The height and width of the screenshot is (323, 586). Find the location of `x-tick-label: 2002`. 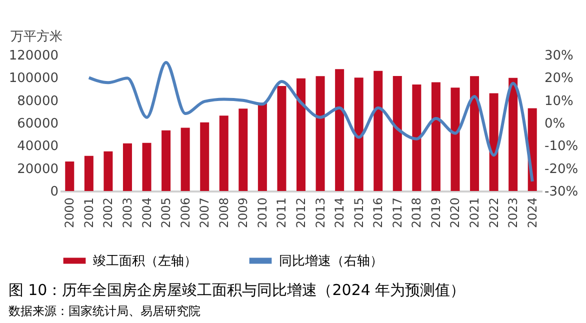

x-tick-label: 2002 is located at coordinates (108, 213).